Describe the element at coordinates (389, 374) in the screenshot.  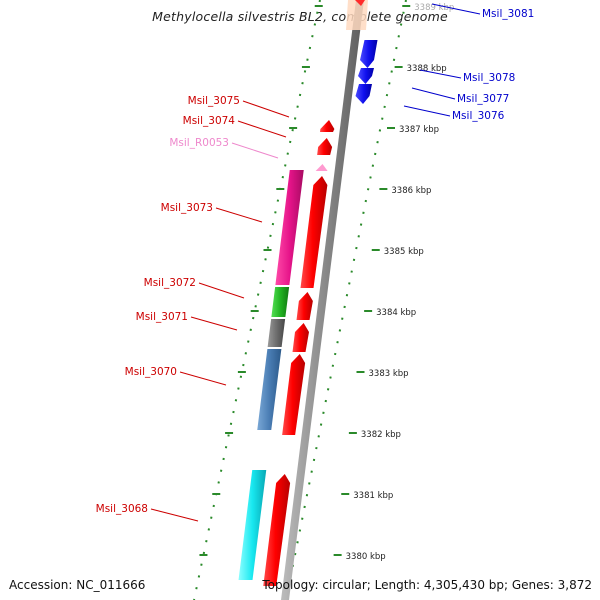
I see `kbp-label-3383: 3383 kbp` at that location.